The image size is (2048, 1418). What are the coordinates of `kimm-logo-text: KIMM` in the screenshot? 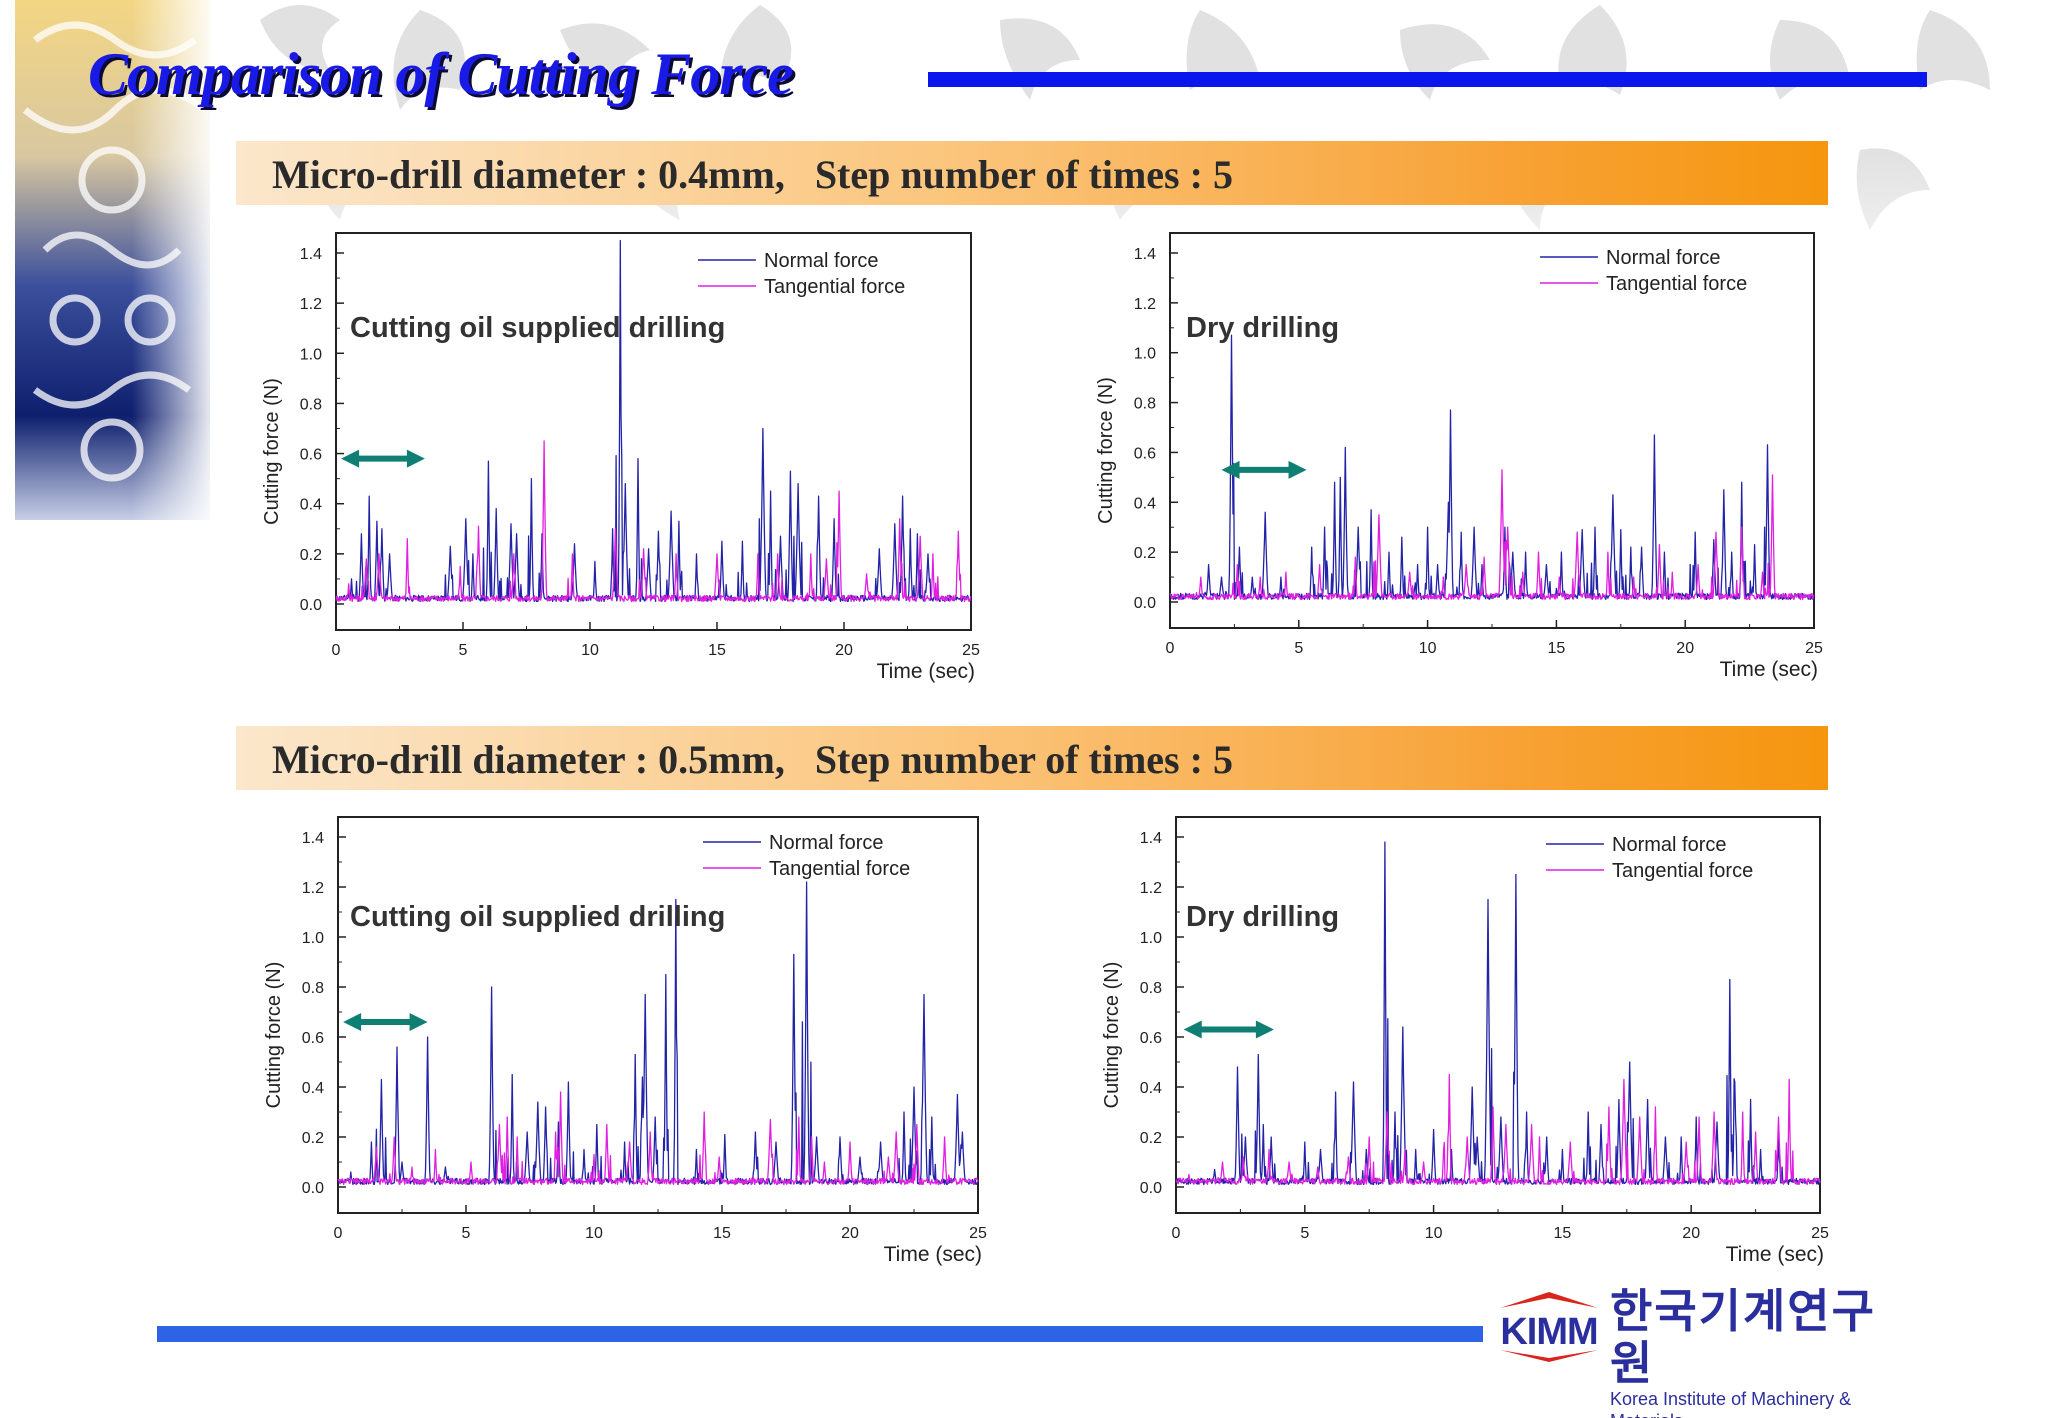 It's located at (1548, 1332).